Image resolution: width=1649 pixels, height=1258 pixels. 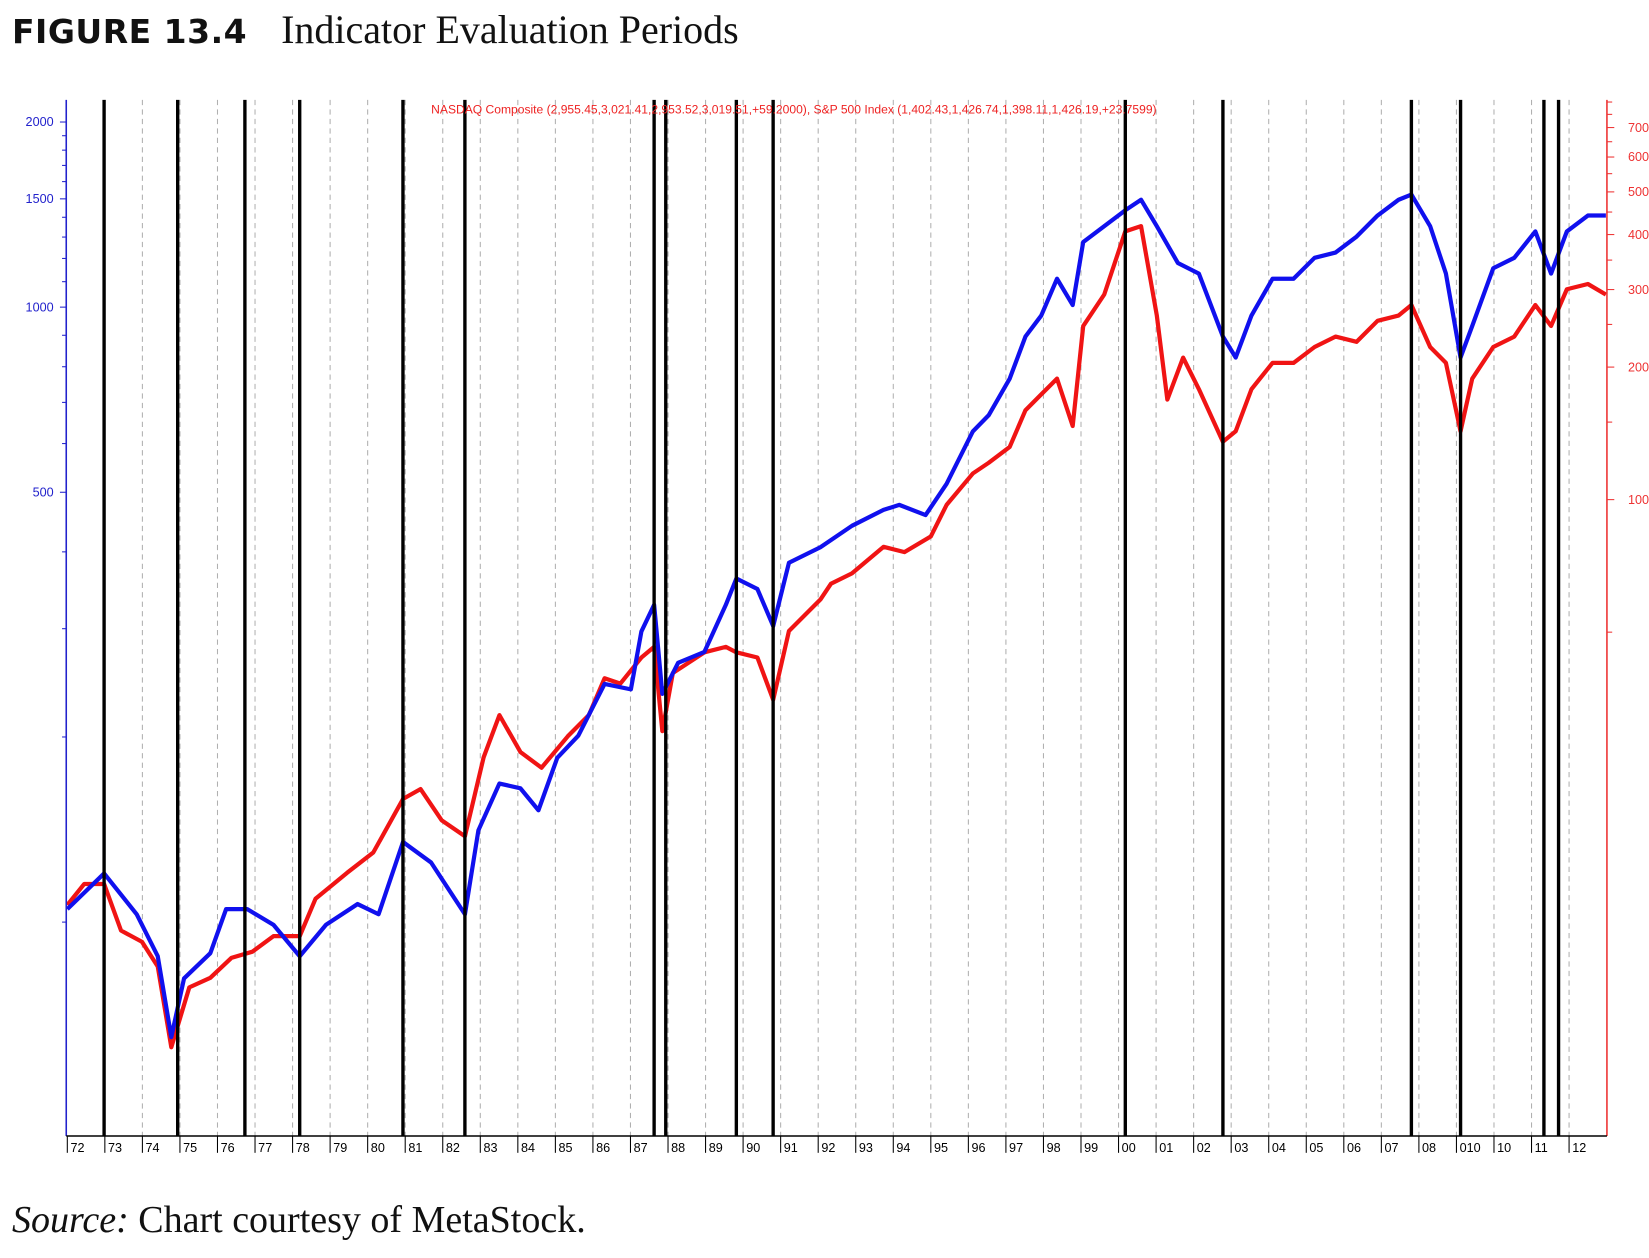 What do you see at coordinates (828, 1148) in the screenshot?
I see `x-tick-label: 92` at bounding box center [828, 1148].